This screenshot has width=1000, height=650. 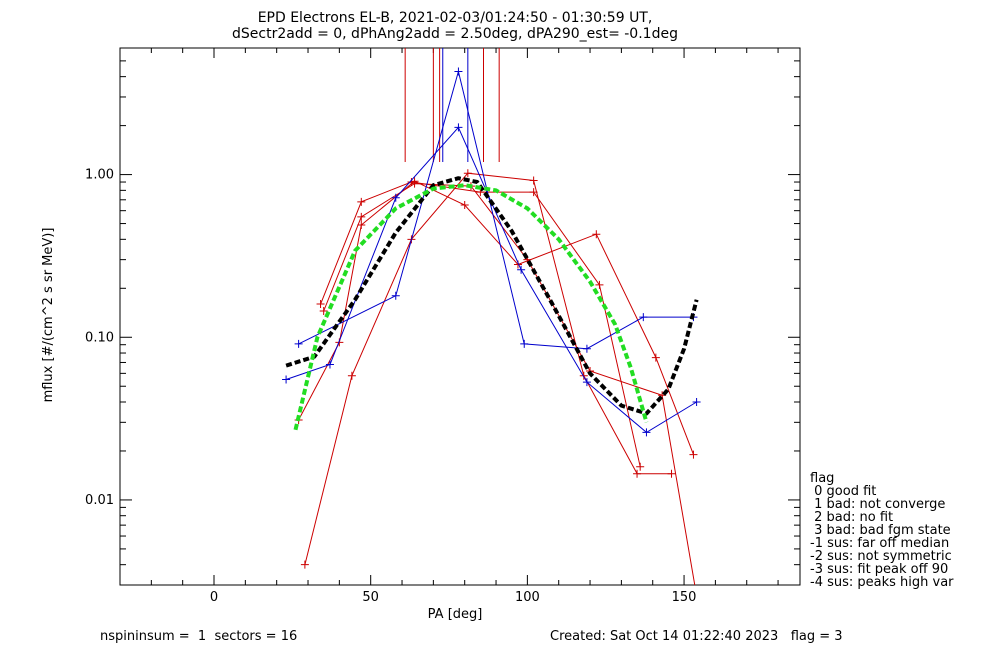 I want to click on legend-item: 2 bad: no fit, so click(x=851, y=517).